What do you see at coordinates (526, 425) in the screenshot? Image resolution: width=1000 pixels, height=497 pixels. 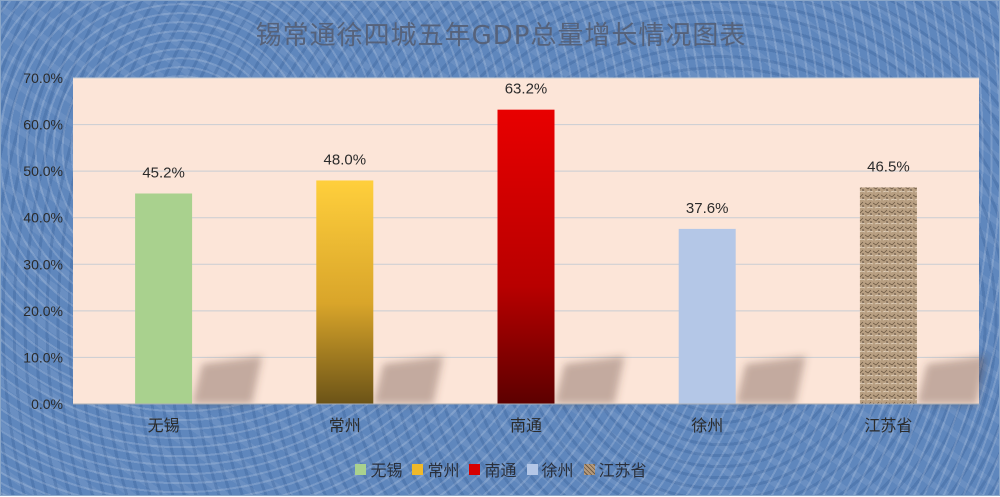 I see `x-tick-label: 南通` at bounding box center [526, 425].